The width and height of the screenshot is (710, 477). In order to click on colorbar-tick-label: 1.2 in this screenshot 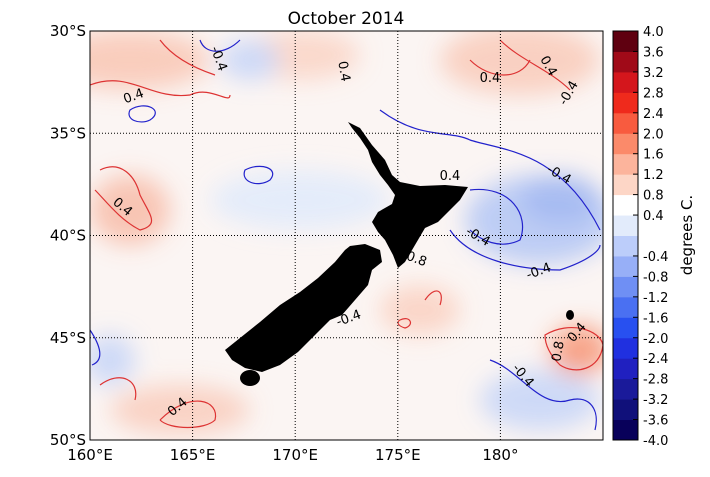, I will do `click(653, 175)`.